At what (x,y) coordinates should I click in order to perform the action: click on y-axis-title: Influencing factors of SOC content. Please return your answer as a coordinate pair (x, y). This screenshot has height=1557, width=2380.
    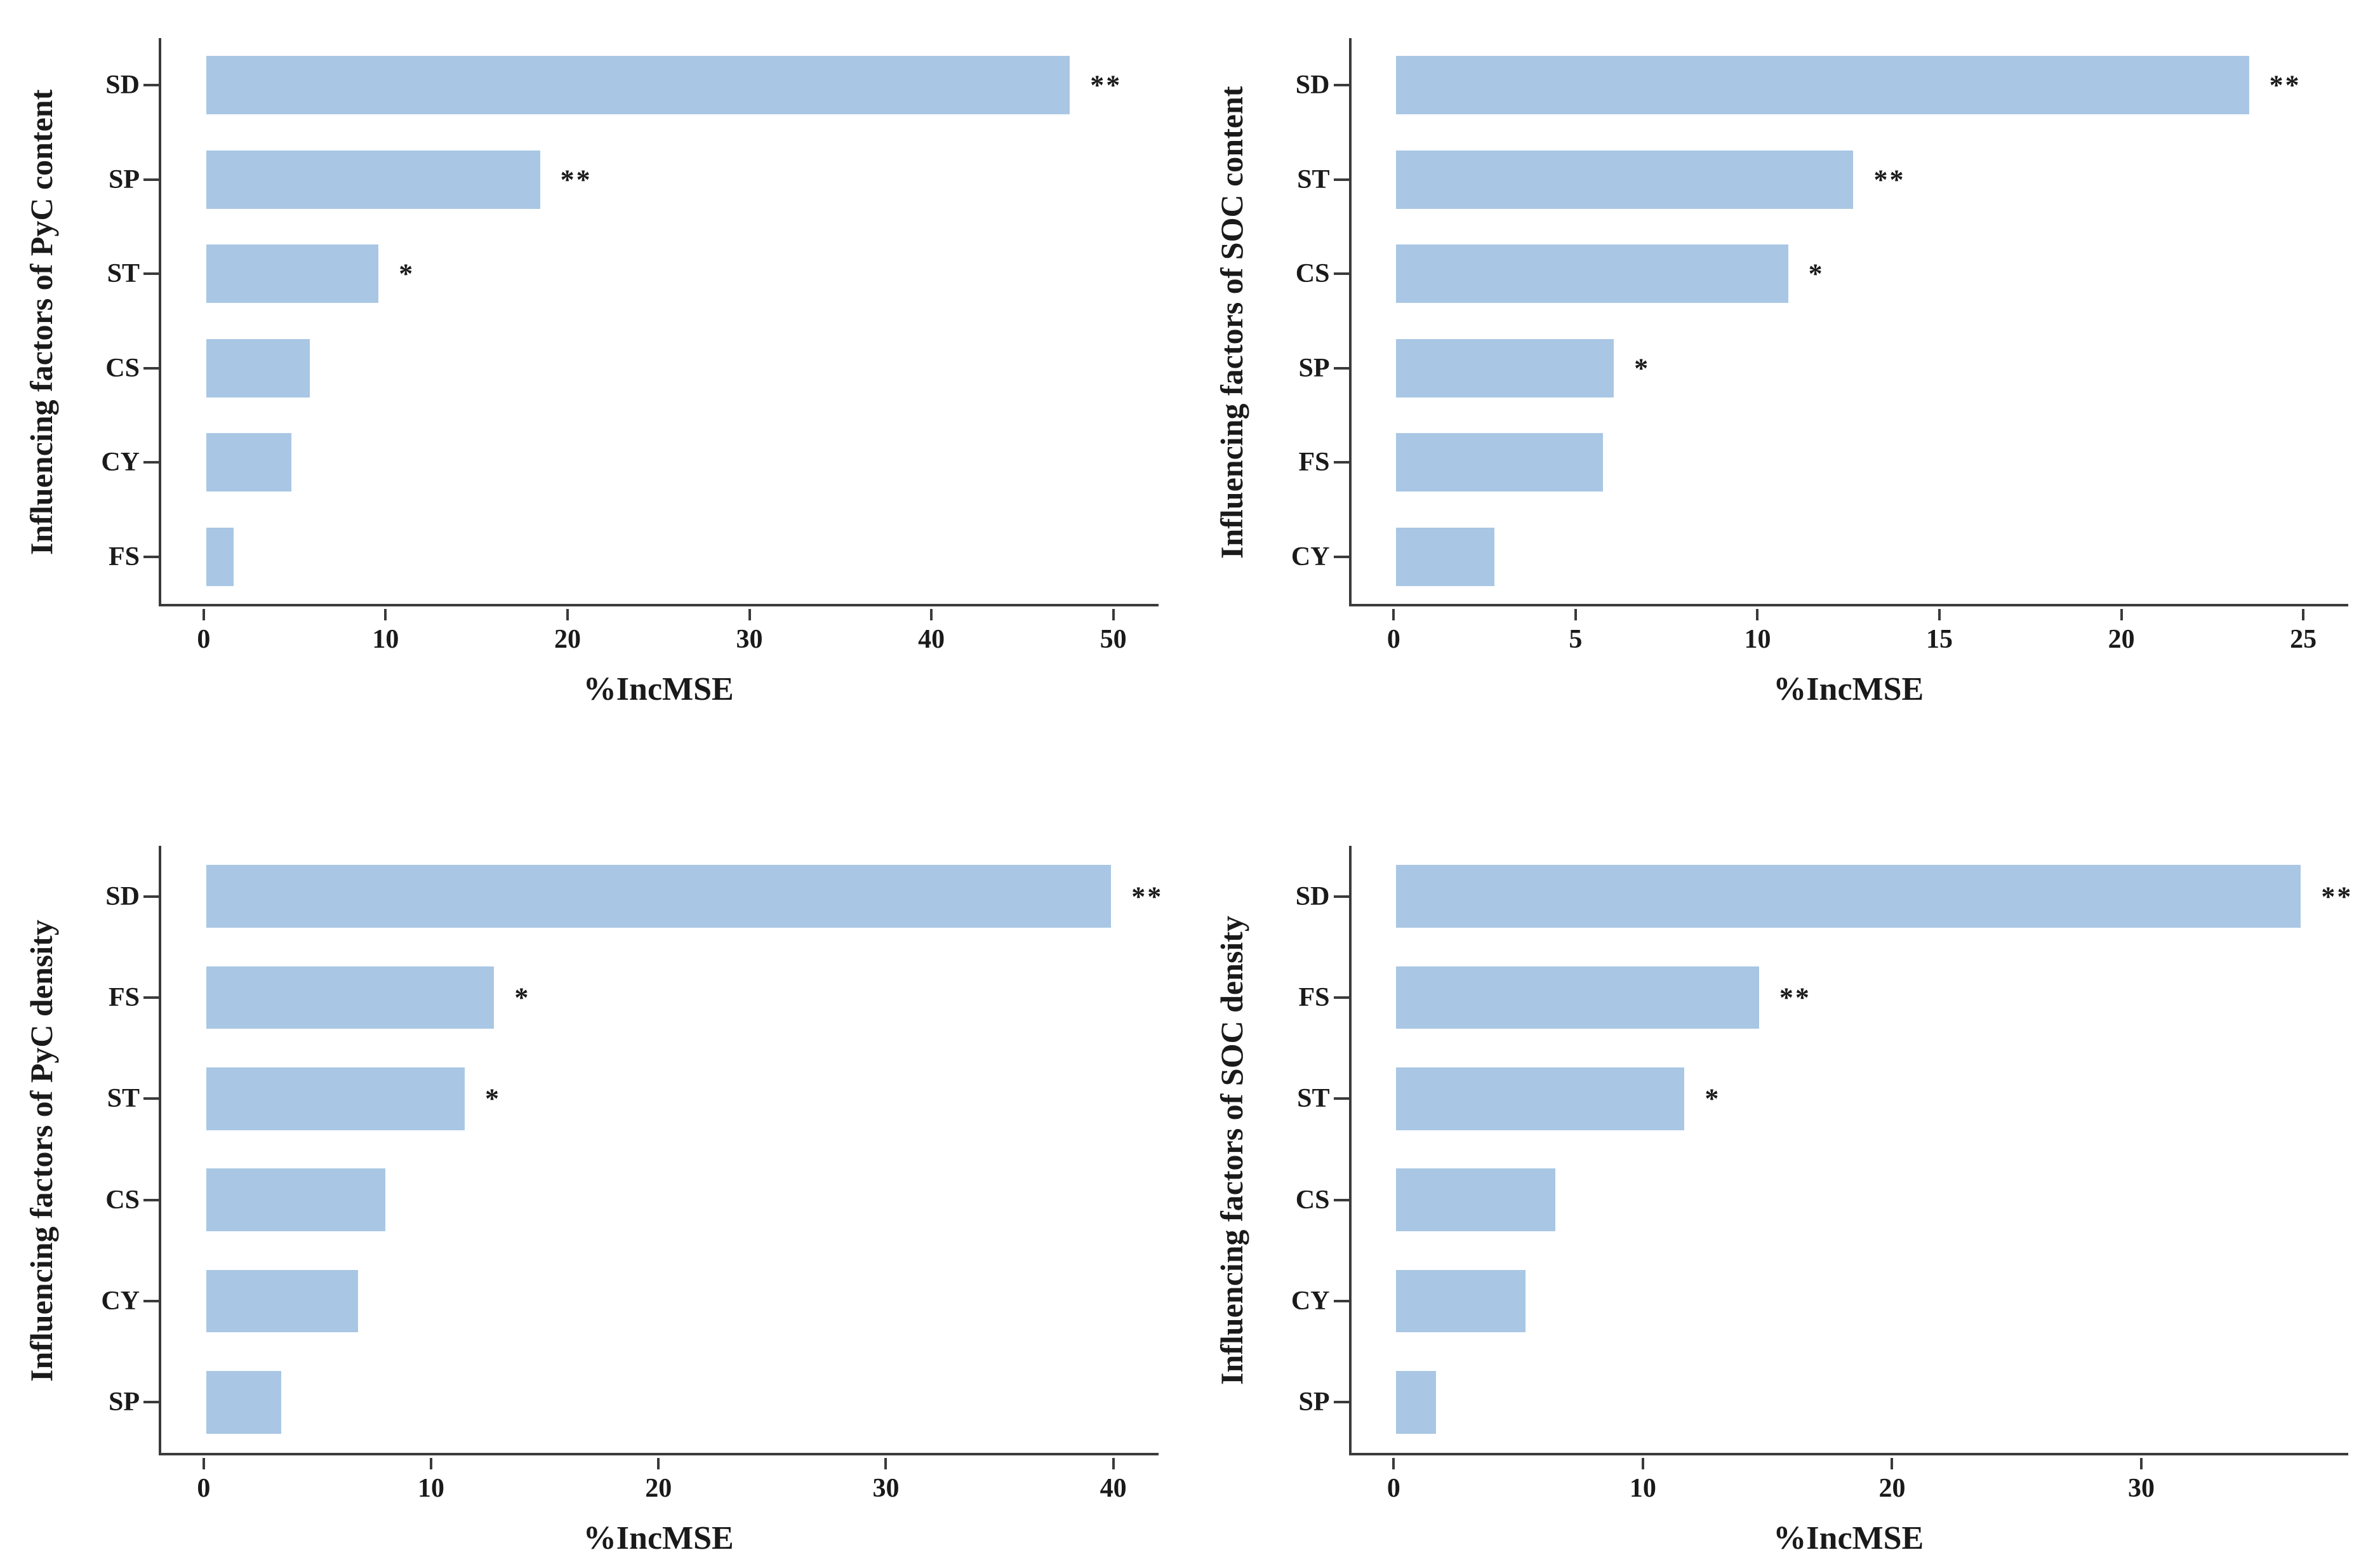
    Looking at the image, I should click on (1231, 322).